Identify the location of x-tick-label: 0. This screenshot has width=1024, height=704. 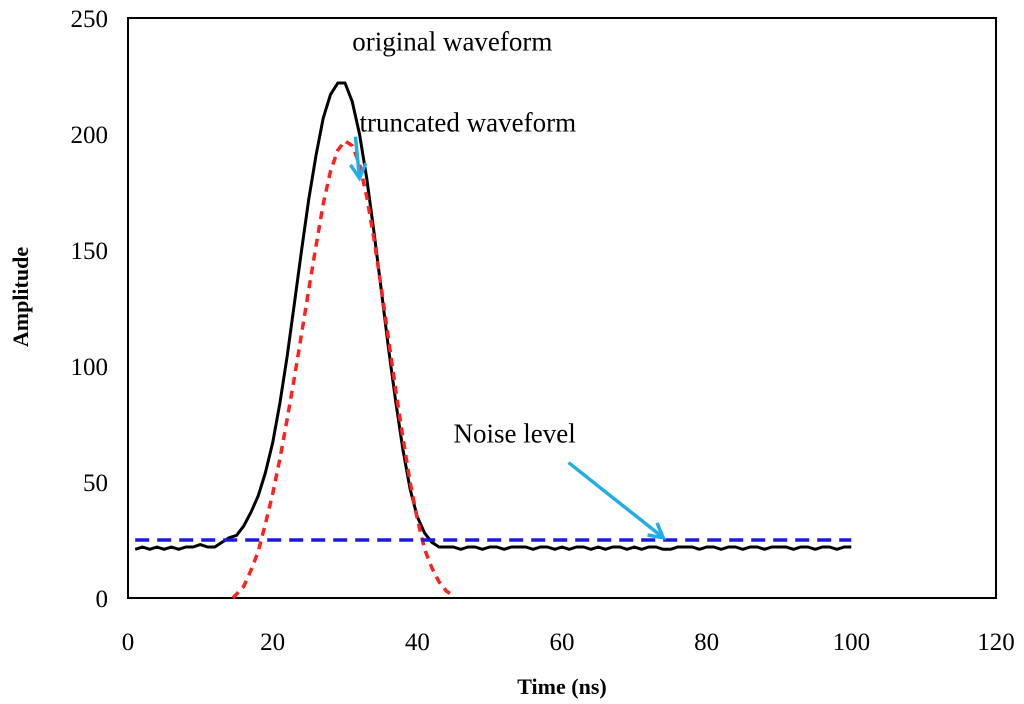
(128, 642).